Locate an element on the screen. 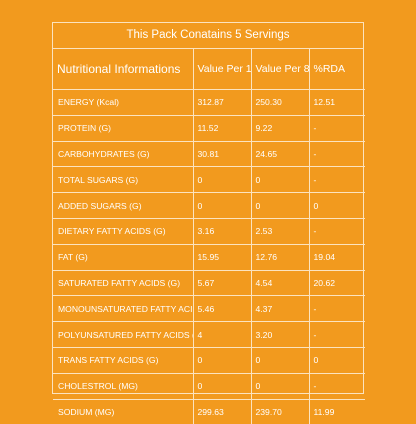 This screenshot has width=416, height=424. table-row: POLYUNSATURED FATTY ACIDS (G) 4 3.20- is located at coordinates (209, 334).